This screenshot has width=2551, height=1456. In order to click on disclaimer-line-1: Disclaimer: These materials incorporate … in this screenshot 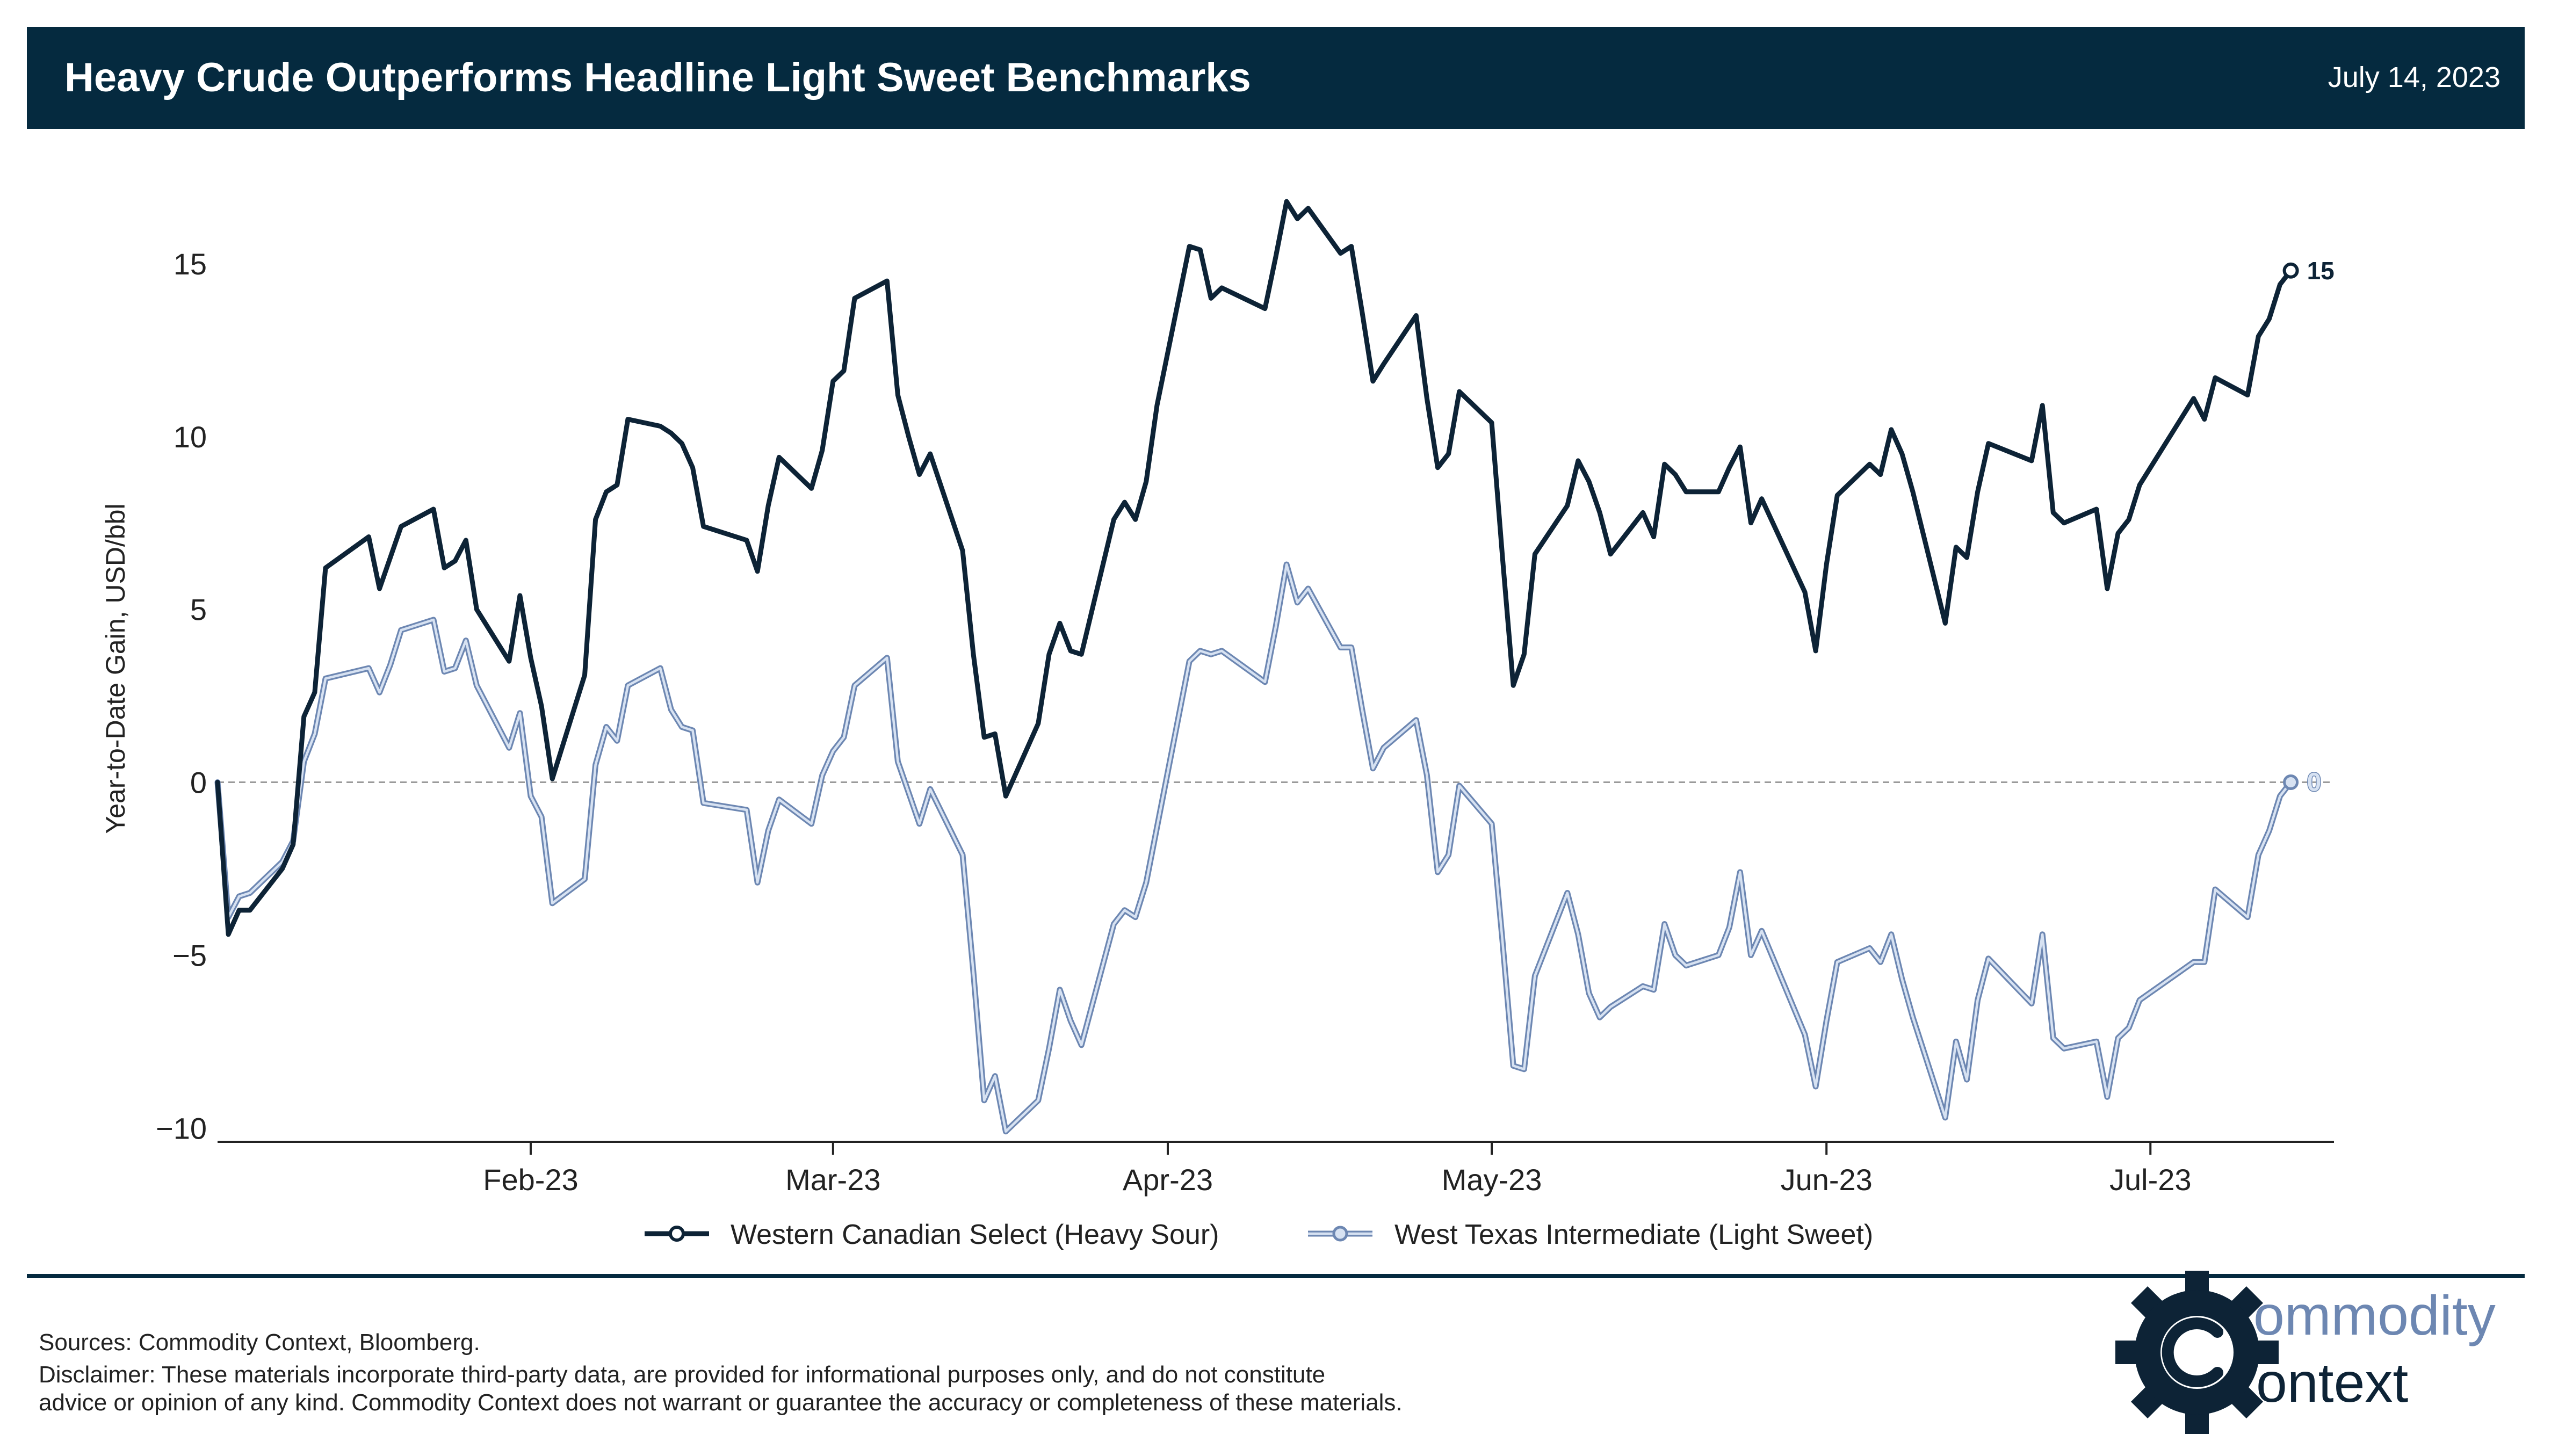, I will do `click(682, 1374)`.